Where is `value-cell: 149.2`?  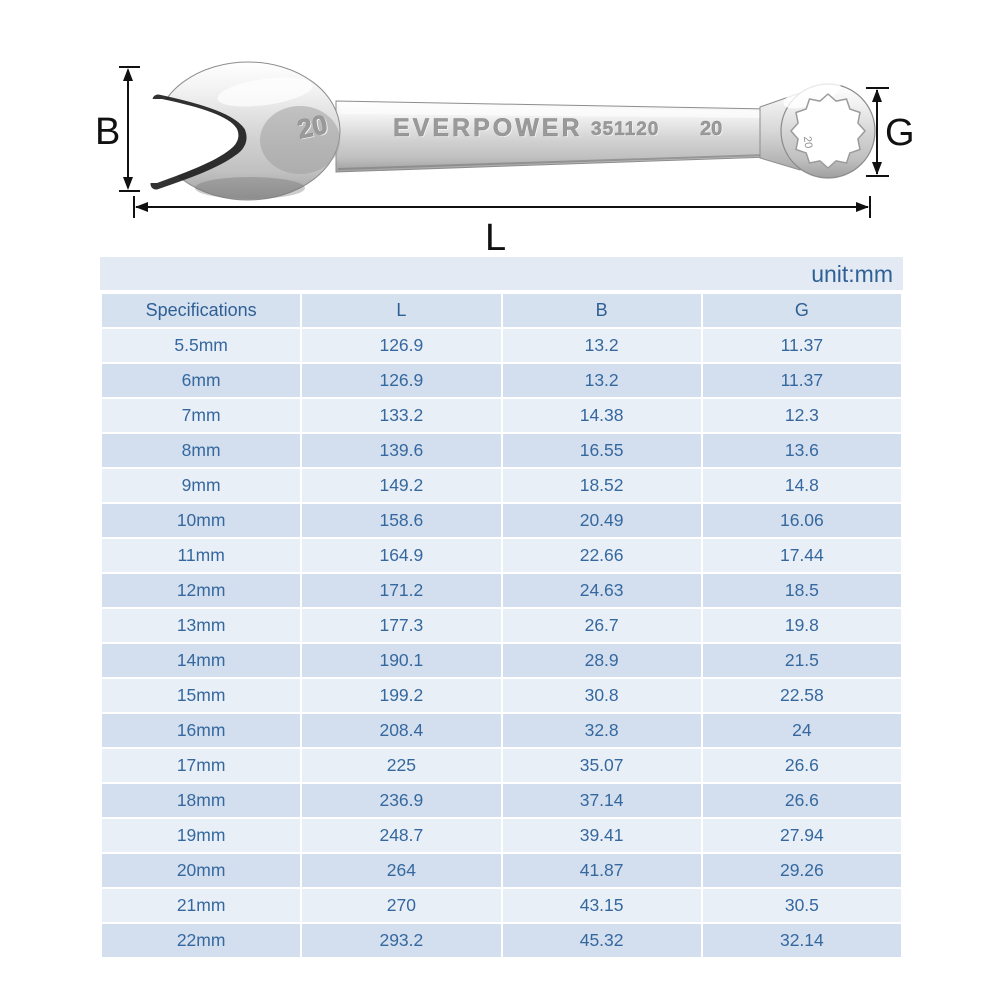 value-cell: 149.2 is located at coordinates (401, 485).